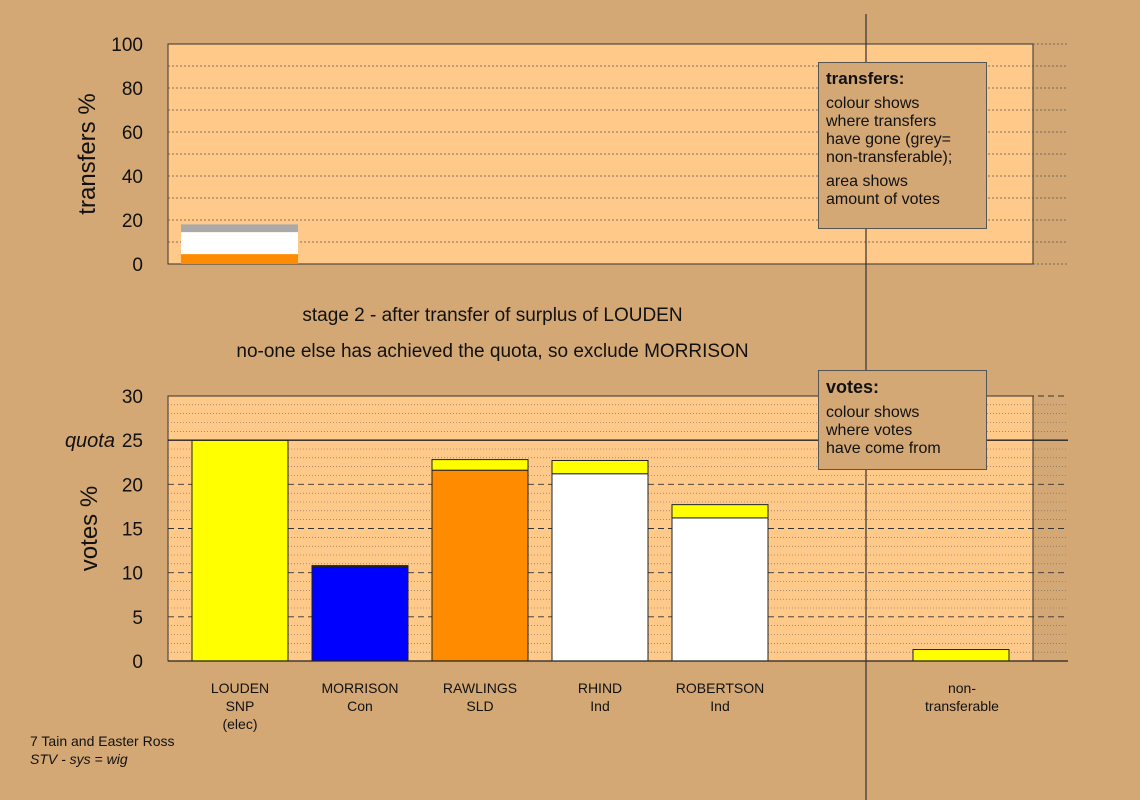 This screenshot has width=1140, height=800. What do you see at coordinates (720, 688) in the screenshot?
I see `candidate-name-label: ROBERTSON` at bounding box center [720, 688].